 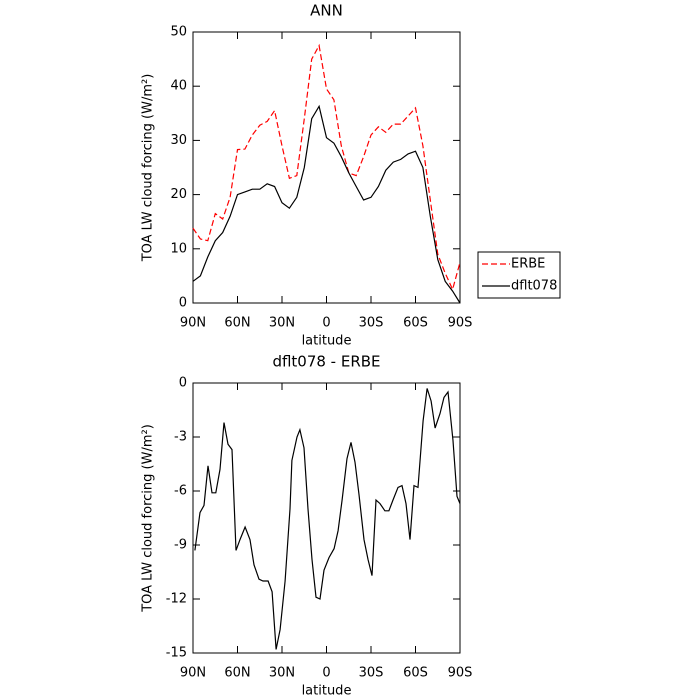 What do you see at coordinates (176, 653) in the screenshot?
I see `y-tick-label: -15` at bounding box center [176, 653].